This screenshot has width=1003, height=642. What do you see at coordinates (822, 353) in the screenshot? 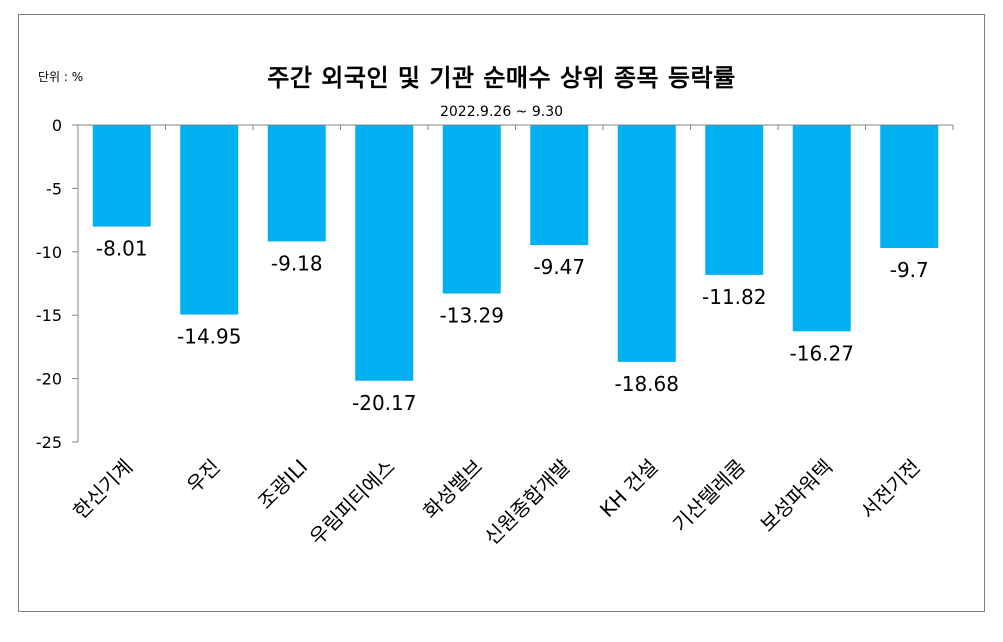
I see `data-label: -16.27` at bounding box center [822, 353].